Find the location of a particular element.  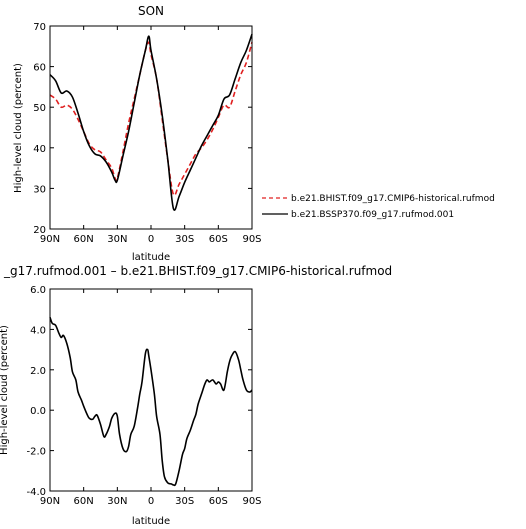

bottom-x-tick-label: 30S is located at coordinates (184, 501).